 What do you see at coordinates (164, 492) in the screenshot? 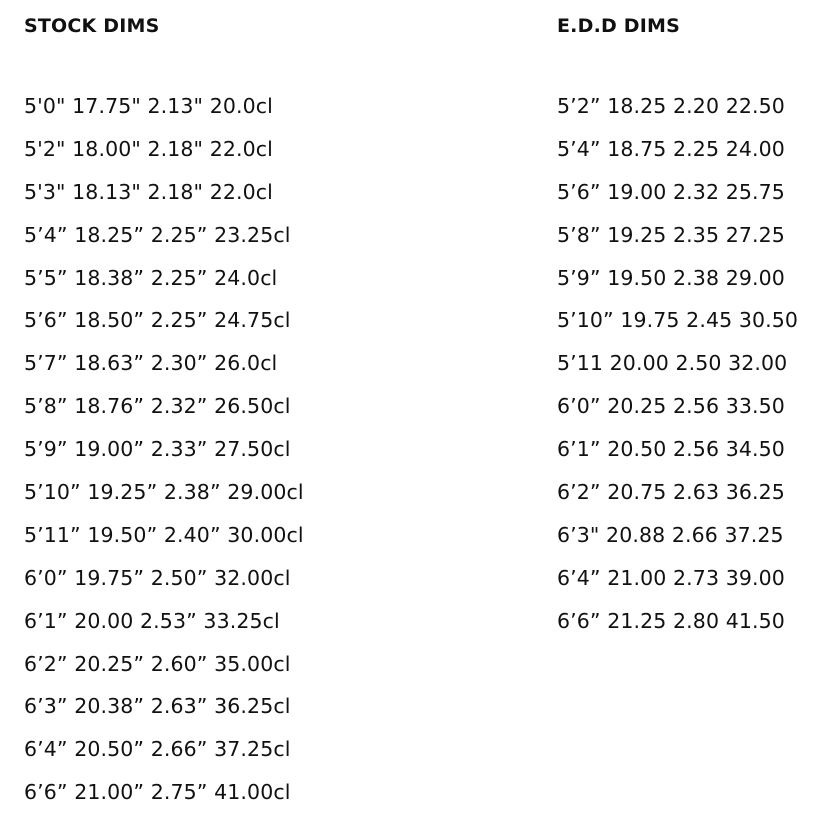
I see `stock-dims-row: 5’10” 19.25” 2.38” 29.00cl` at bounding box center [164, 492].